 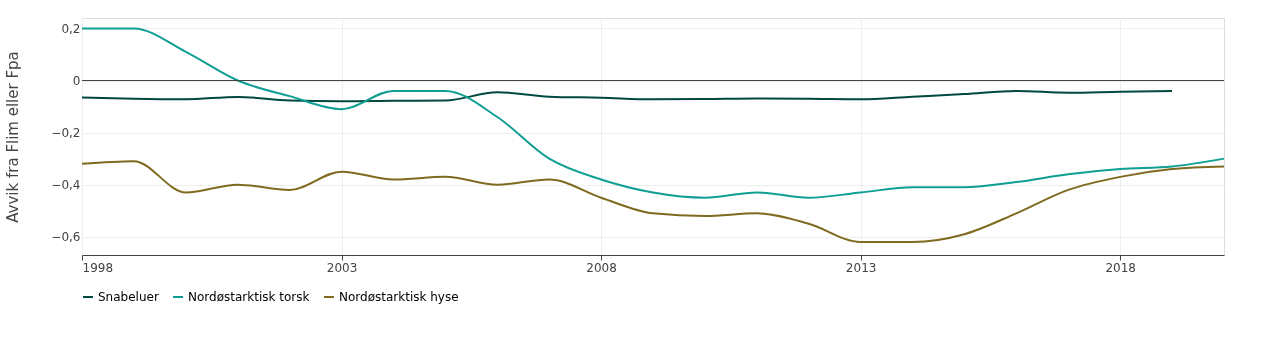 I want to click on x-tick-label: 2008, so click(x=601, y=267).